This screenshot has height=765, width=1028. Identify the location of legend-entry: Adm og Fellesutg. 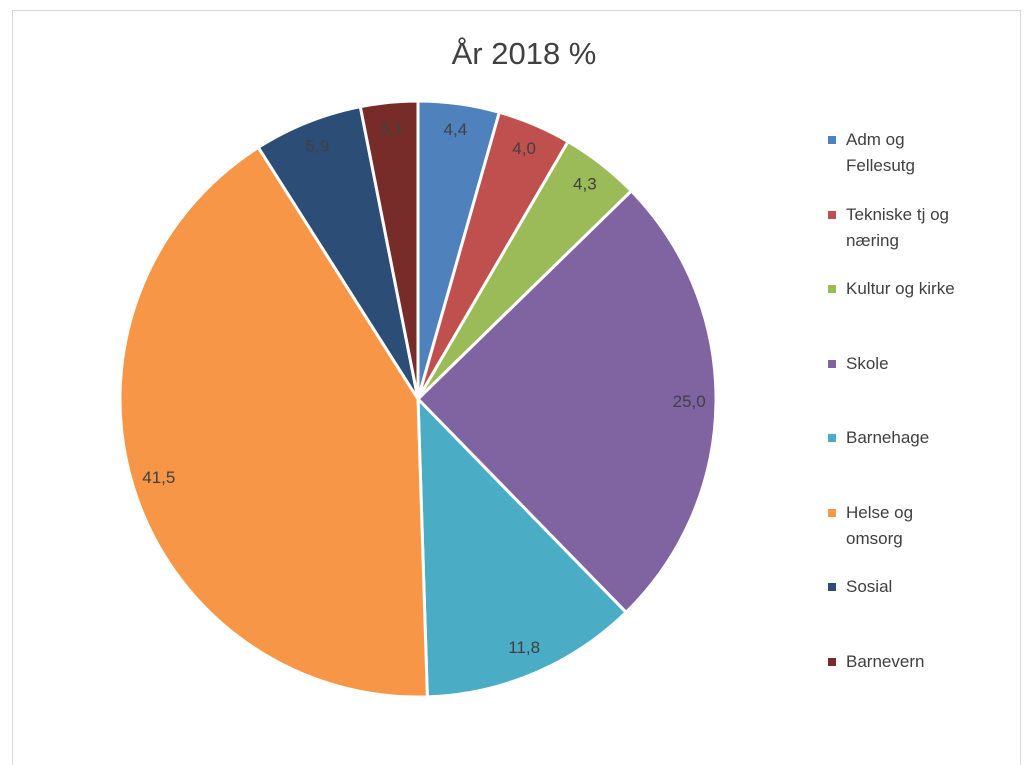
(903, 153).